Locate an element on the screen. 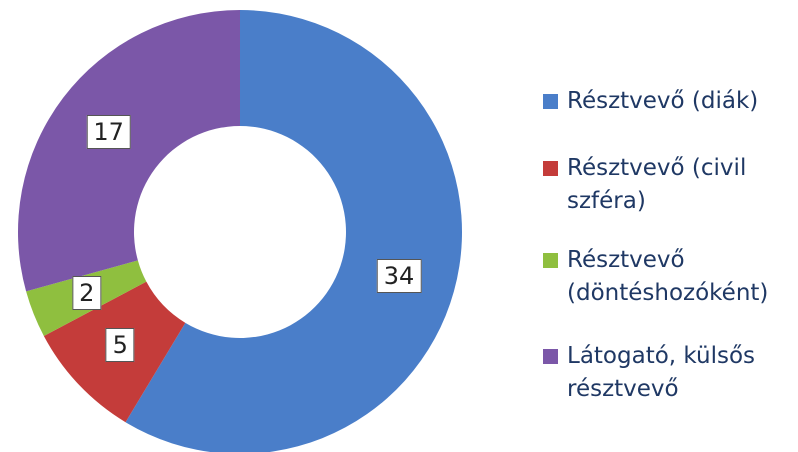 The height and width of the screenshot is (452, 798). legend-item: Résztvevő (döntéshozóként) is located at coordinates (668, 277).